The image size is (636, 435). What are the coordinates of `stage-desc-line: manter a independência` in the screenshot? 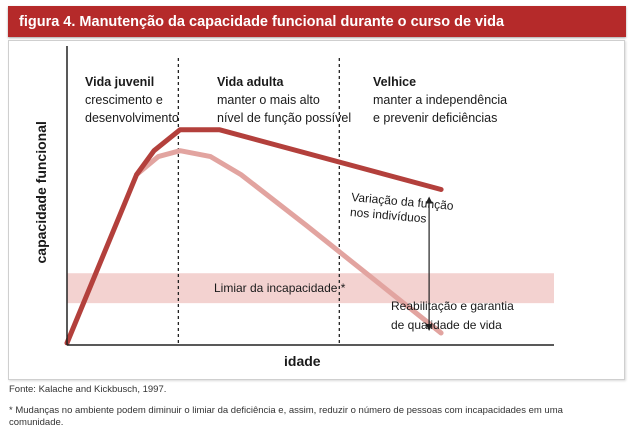 It's located at (440, 100).